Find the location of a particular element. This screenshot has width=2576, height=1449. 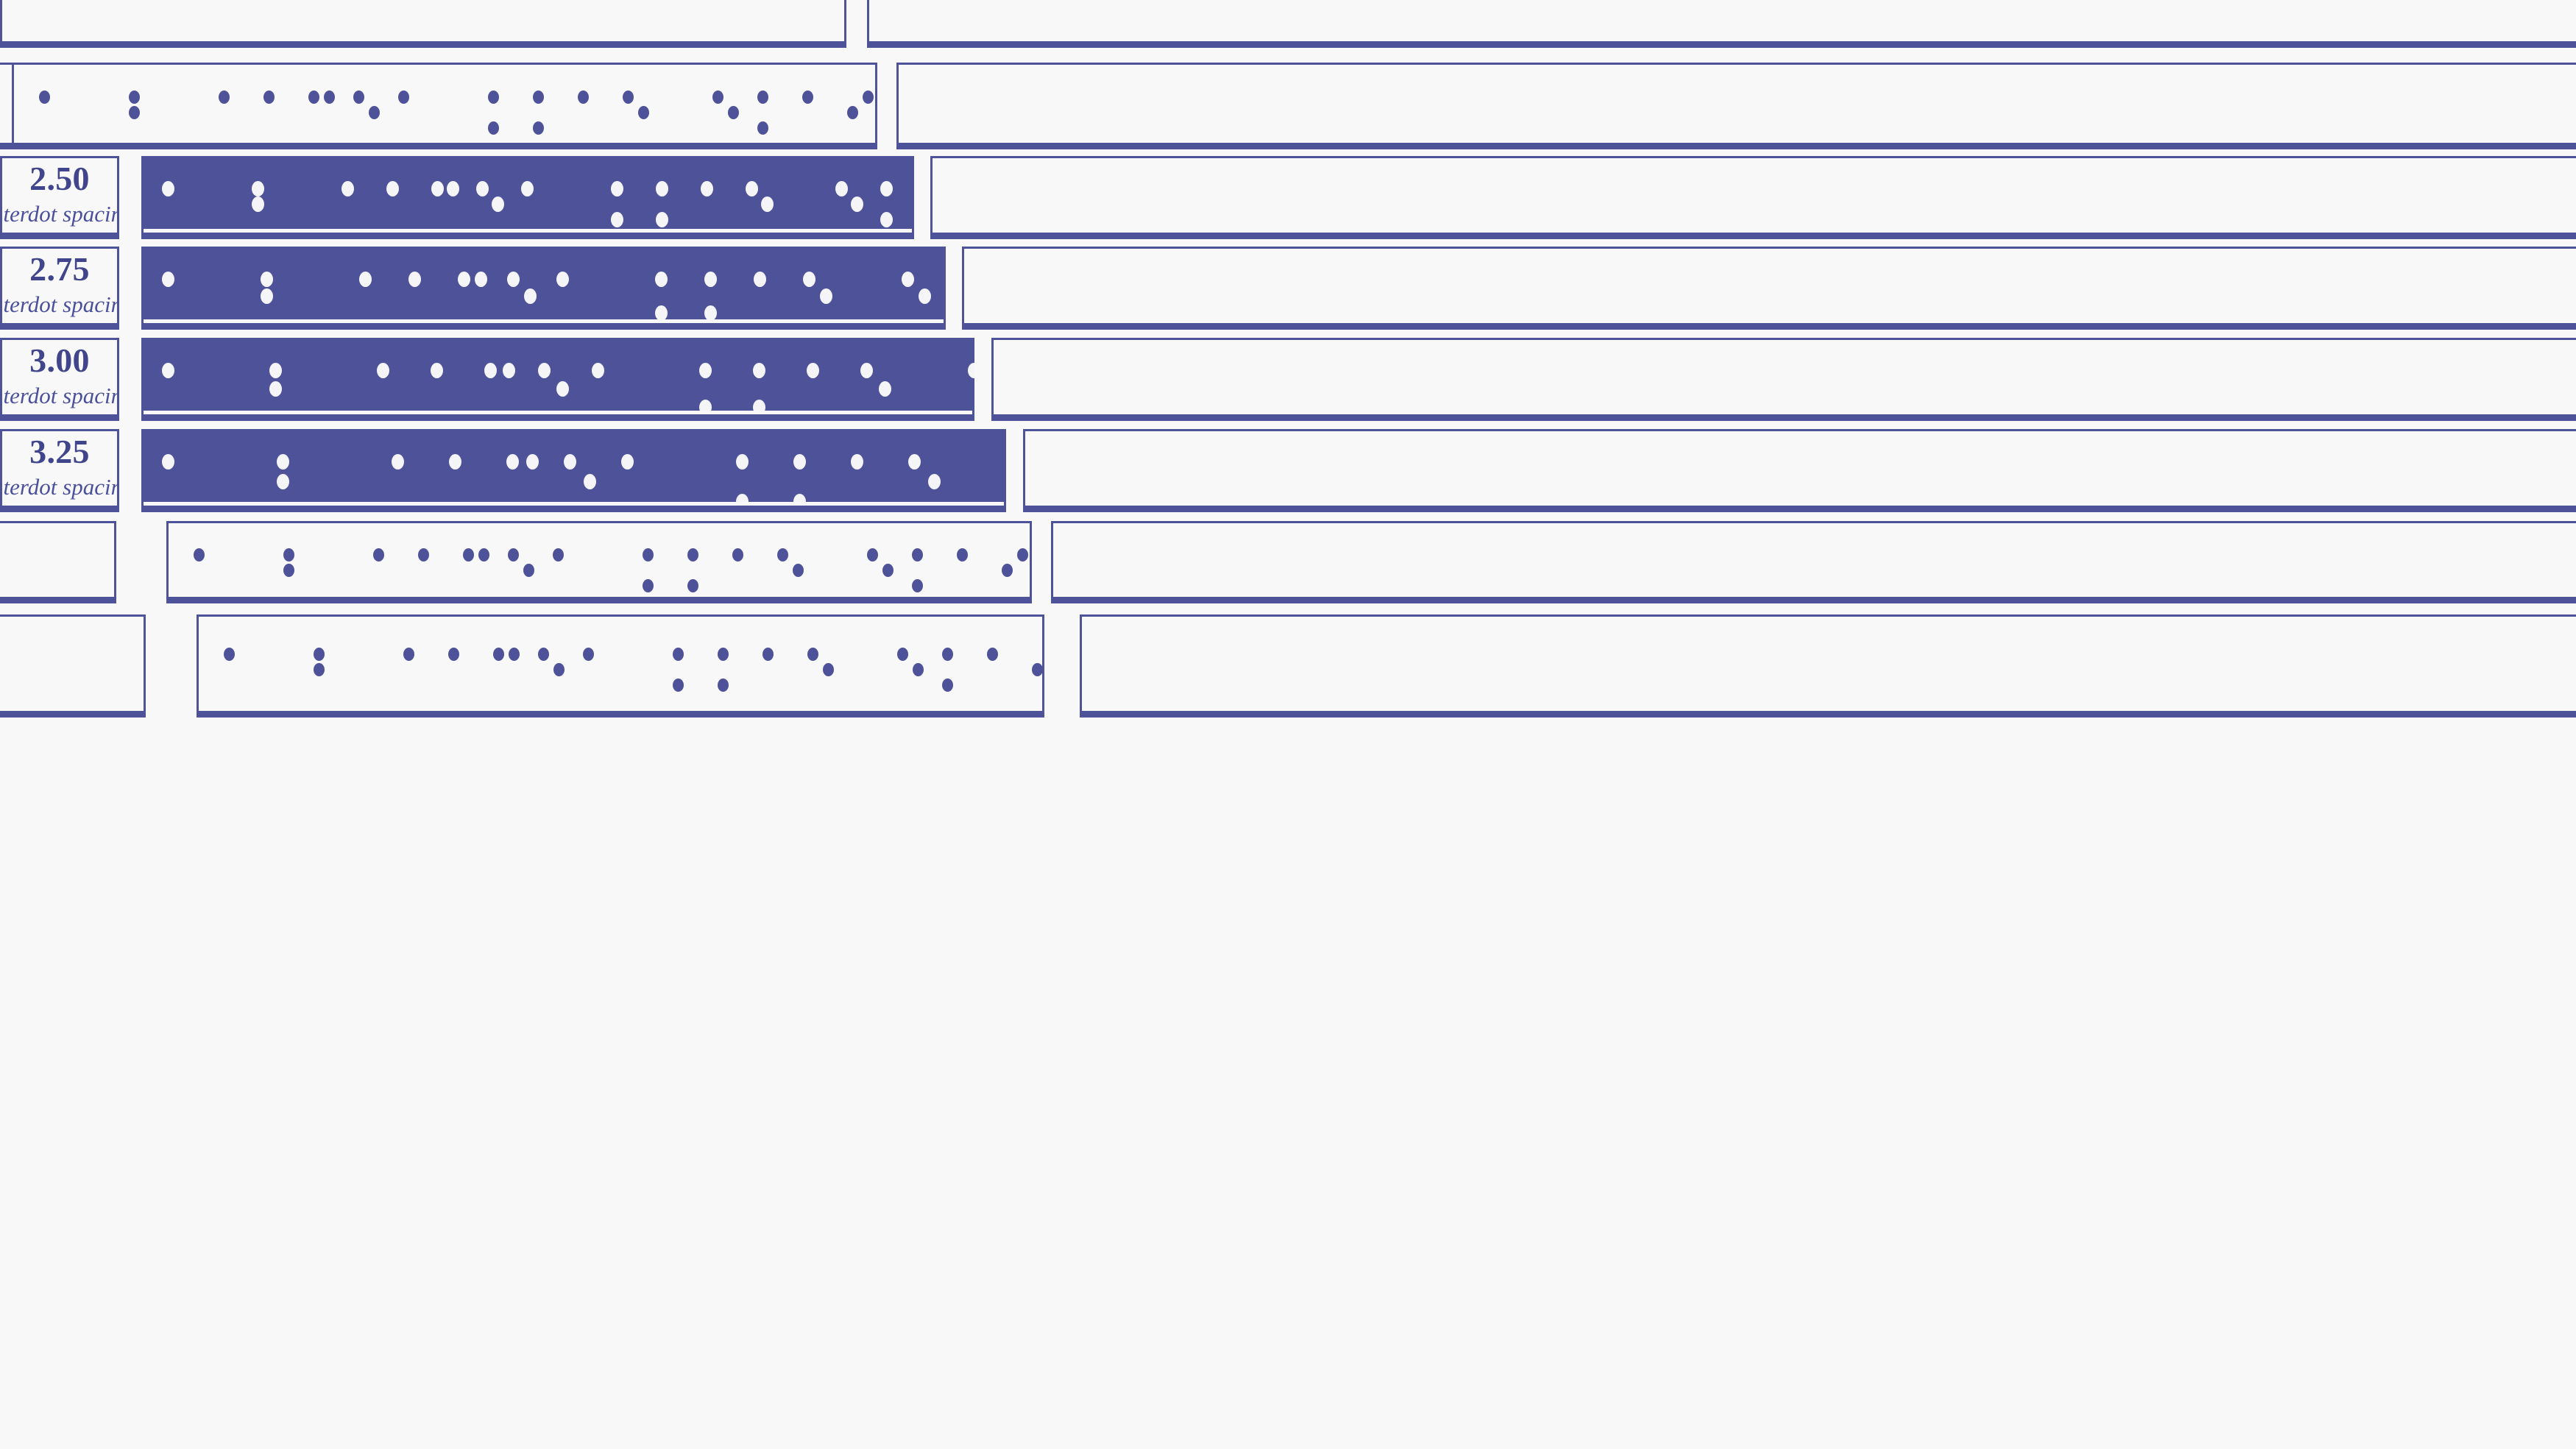

spacing-label-box-2-50: 2.50 interdot spacing is located at coordinates (59, 197).